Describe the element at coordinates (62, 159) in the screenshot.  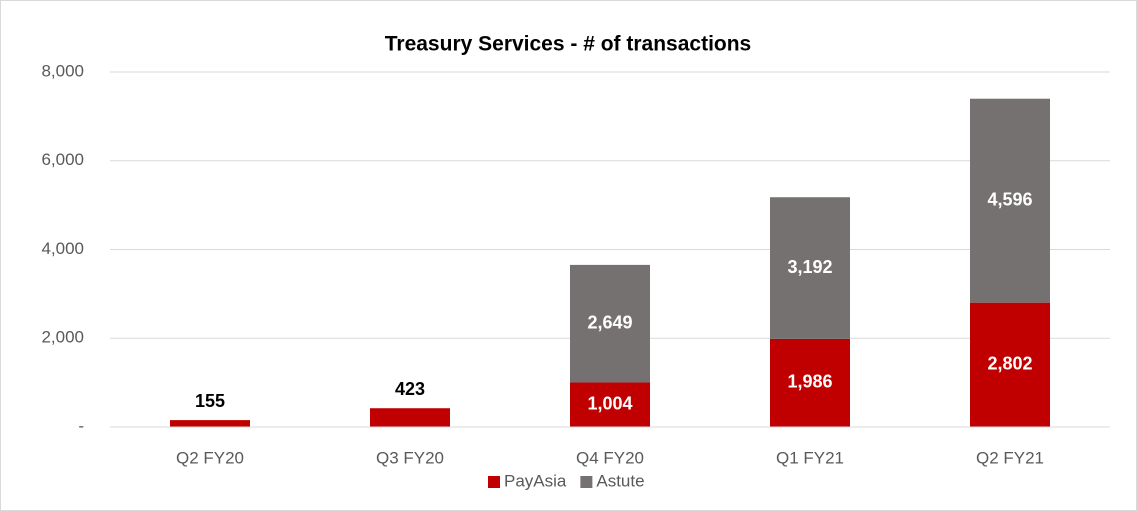
I see `y-tick-label: 6,000` at that location.